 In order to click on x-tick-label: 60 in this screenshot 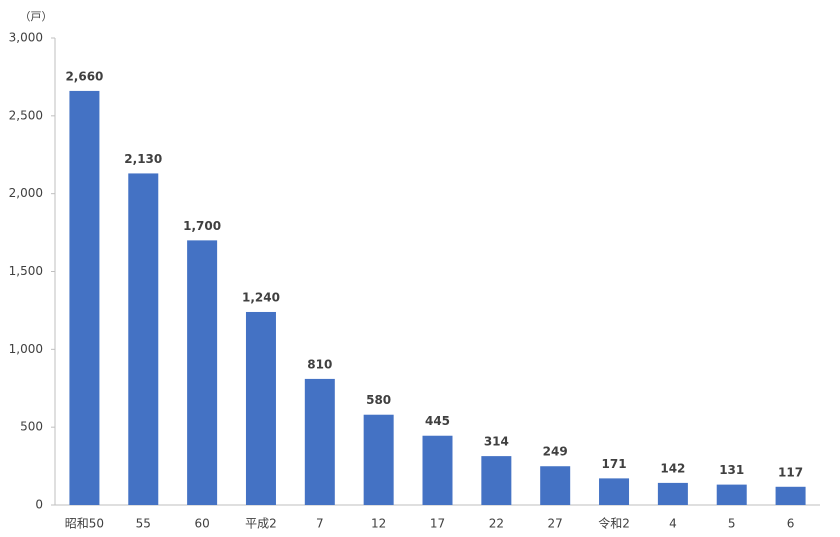, I will do `click(201, 524)`.